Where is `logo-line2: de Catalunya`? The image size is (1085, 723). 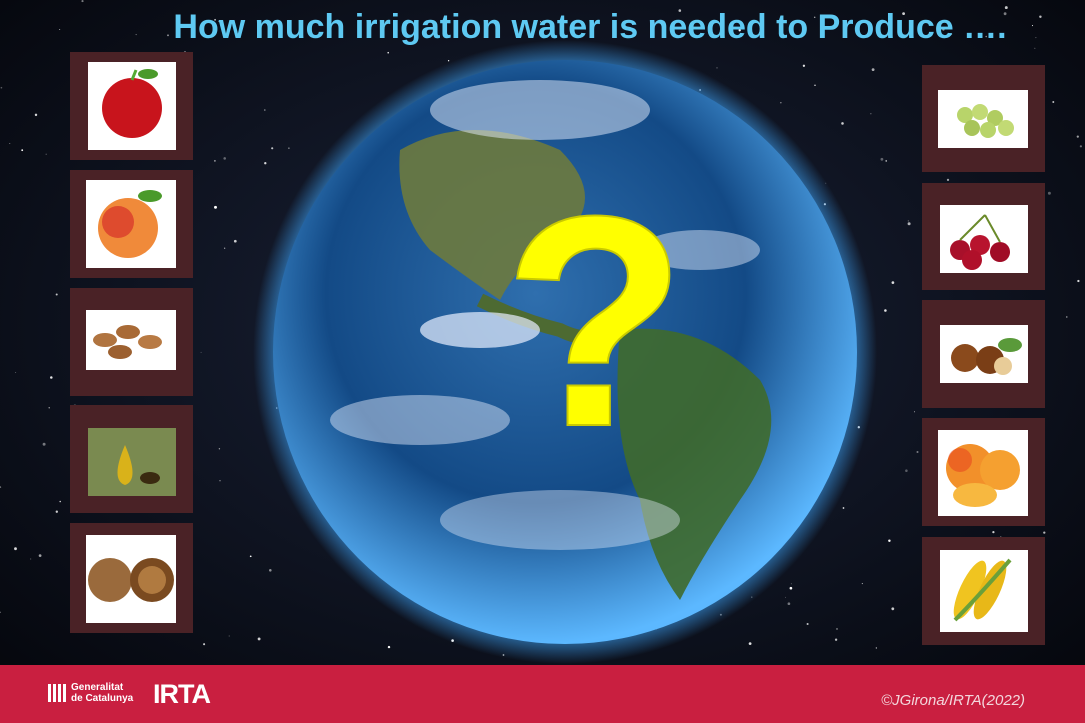 logo-line2: de Catalunya is located at coordinates (102, 698).